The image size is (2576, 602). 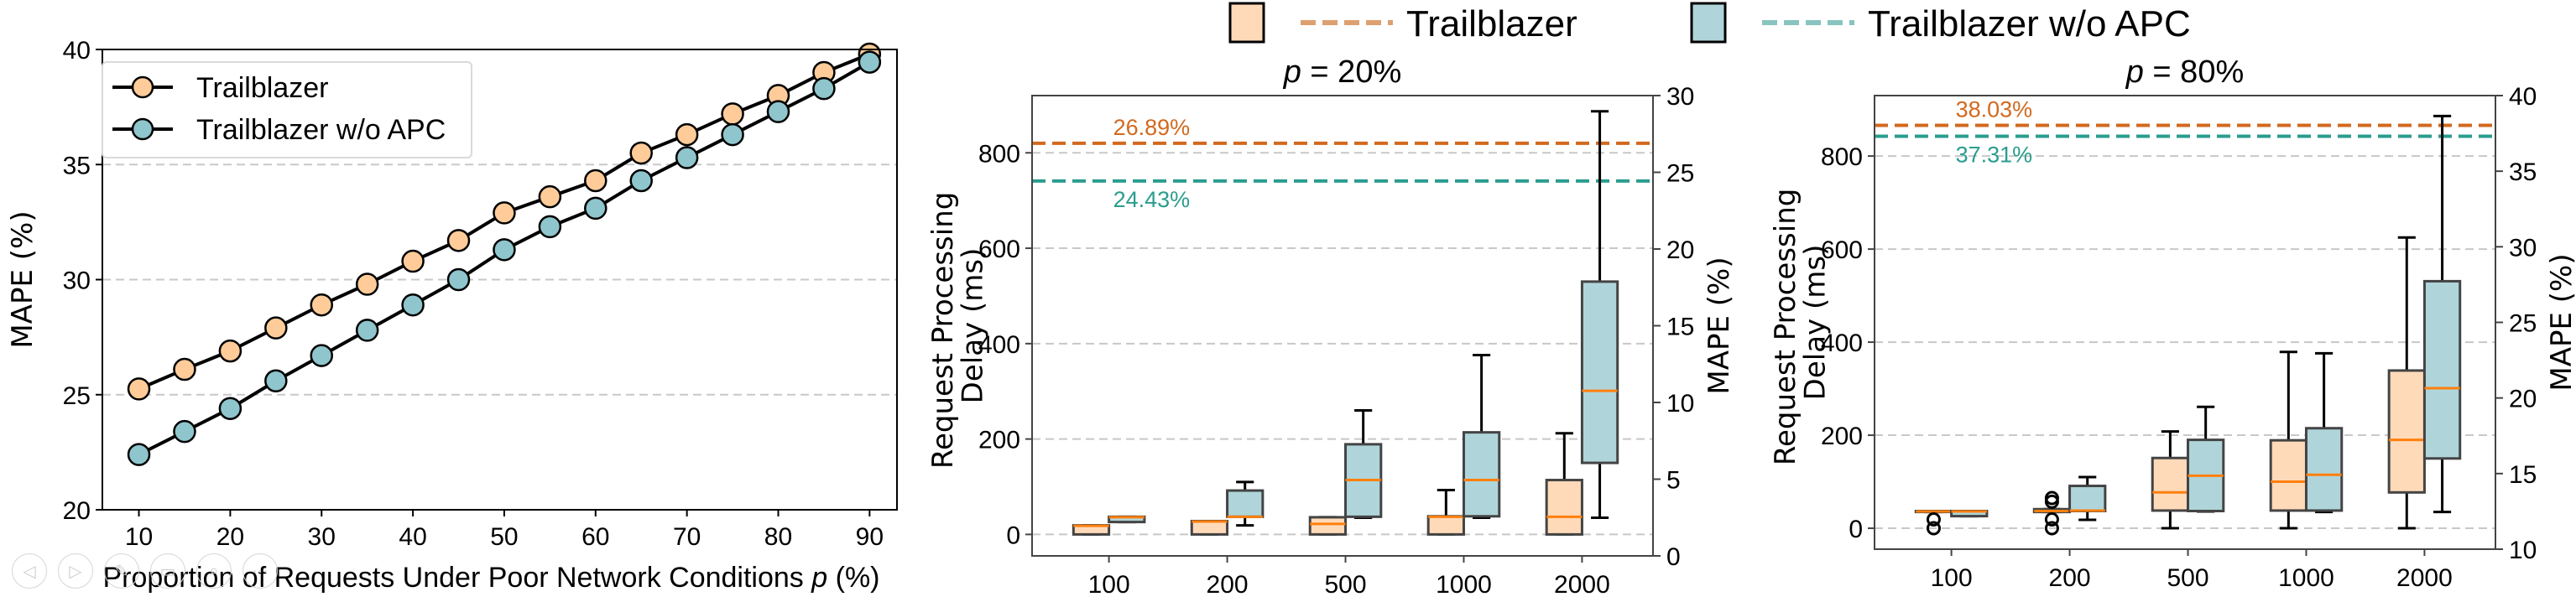 What do you see at coordinates (1680, 174) in the screenshot?
I see `y2-tick-label: 25` at bounding box center [1680, 174].